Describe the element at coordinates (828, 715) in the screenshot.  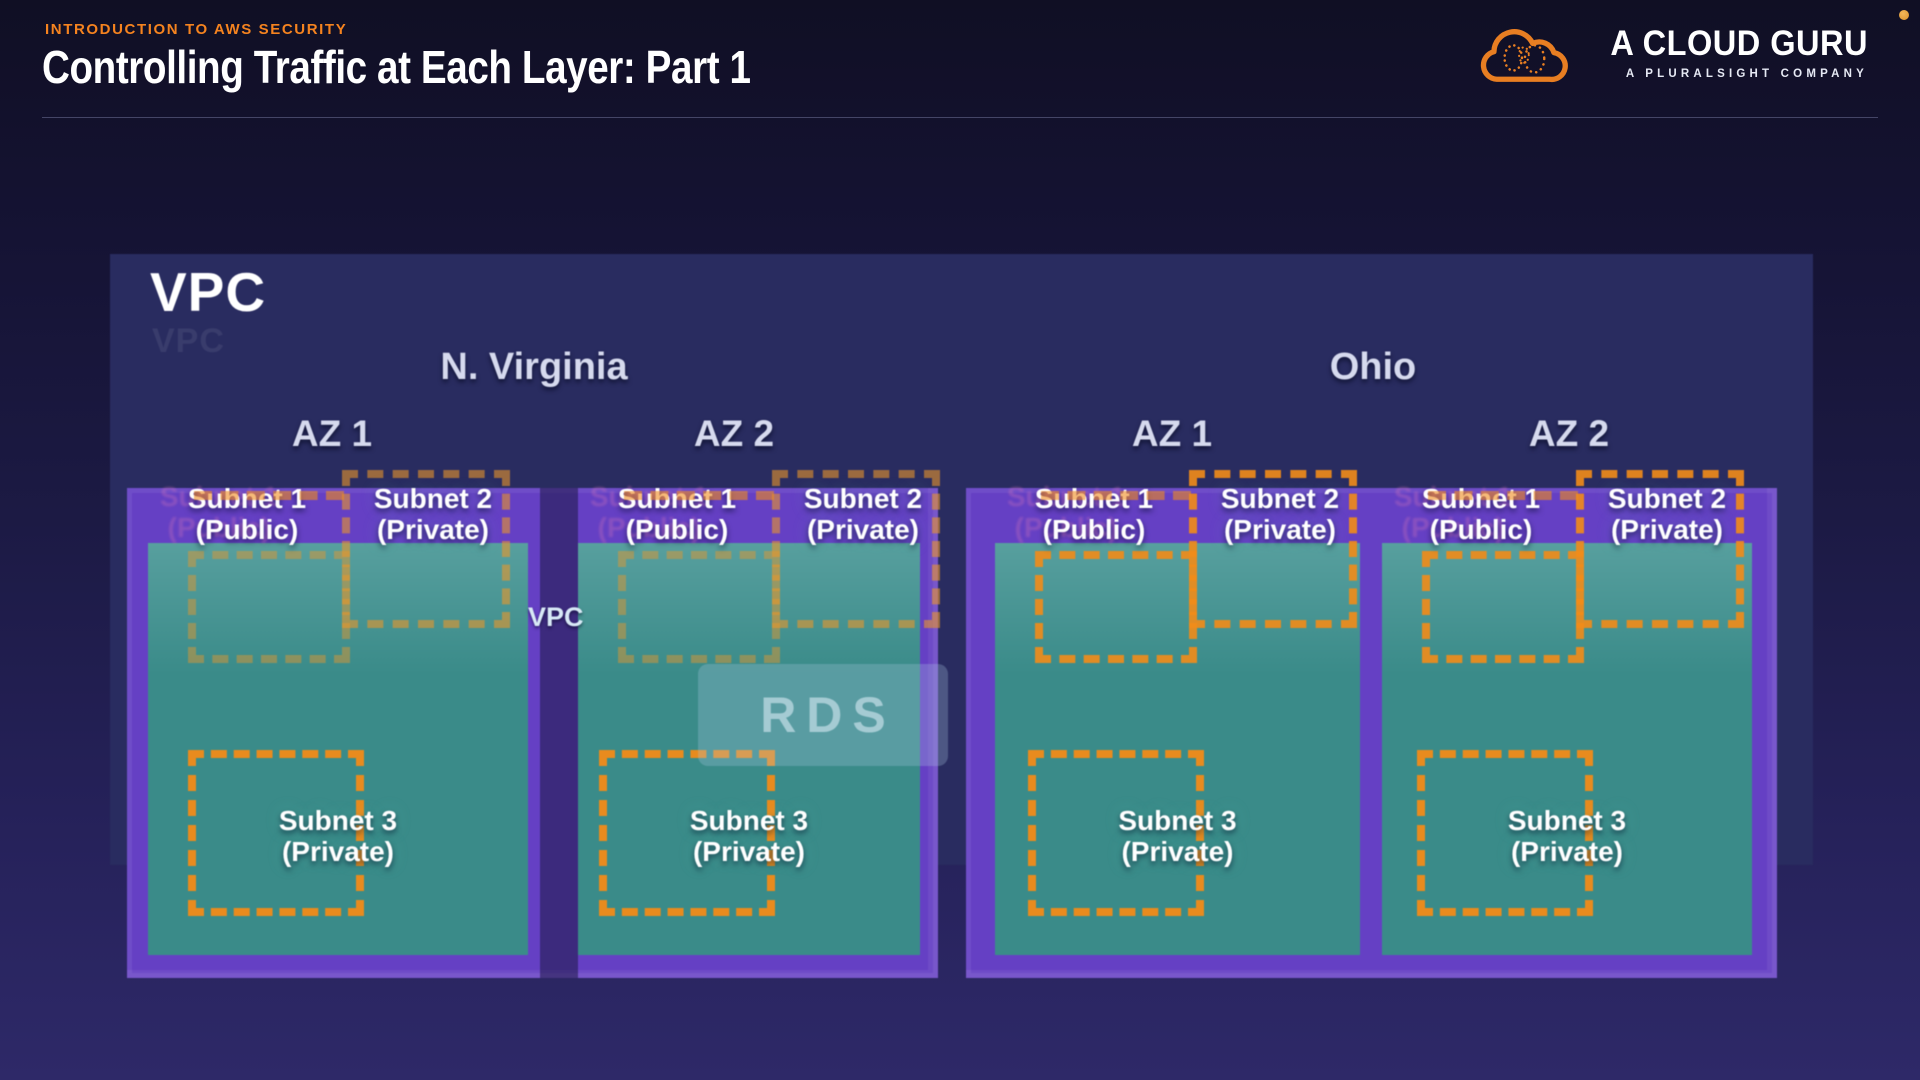
I see `rds-label: RDS` at that location.